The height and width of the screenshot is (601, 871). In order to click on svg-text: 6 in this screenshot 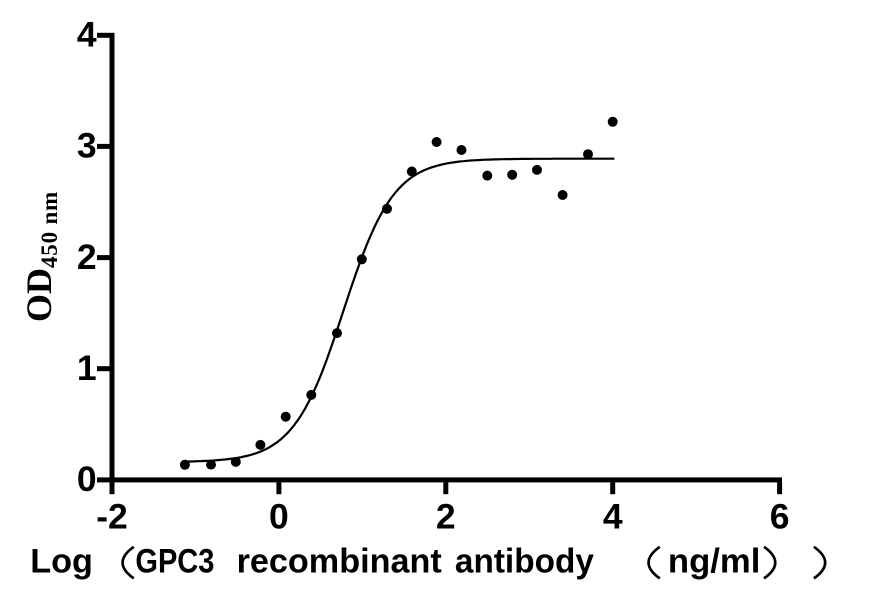, I will do `click(780, 517)`.